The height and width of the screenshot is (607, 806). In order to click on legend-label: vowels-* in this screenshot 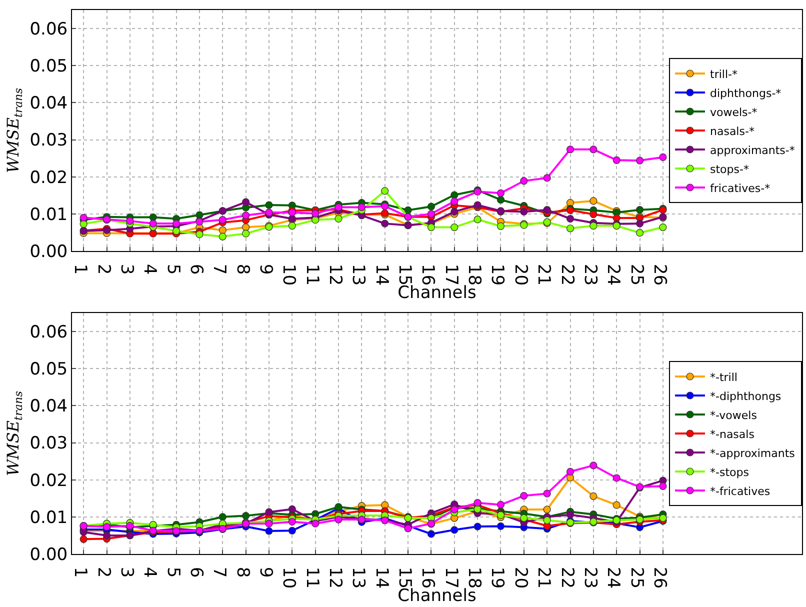, I will do `click(734, 112)`.